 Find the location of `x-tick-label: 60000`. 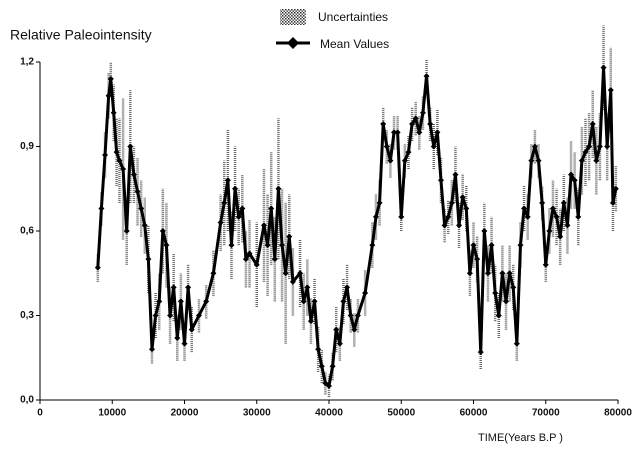

x-tick-label: 60000 is located at coordinates (474, 413).